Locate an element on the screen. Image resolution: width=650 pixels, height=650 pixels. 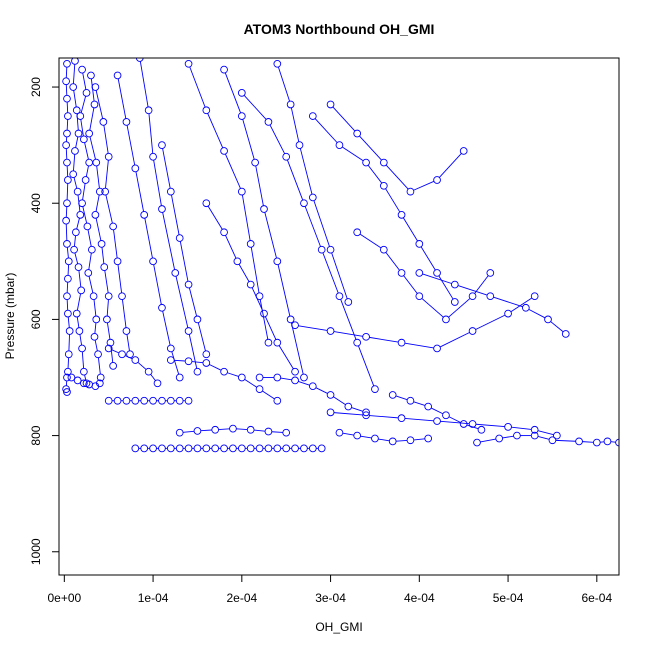
x-tick-label: 3e-04 is located at coordinates (330, 598).